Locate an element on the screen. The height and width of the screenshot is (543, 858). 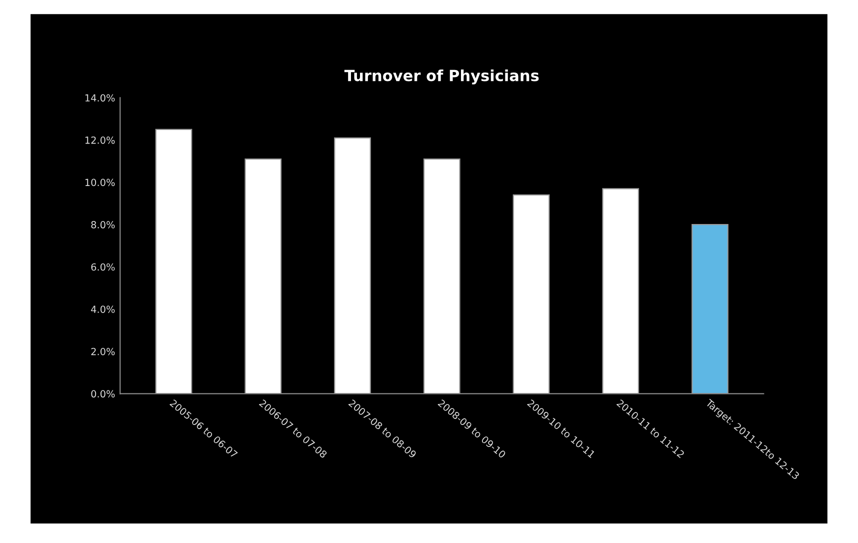
y-tick-label: 12.0% is located at coordinates (100, 140).